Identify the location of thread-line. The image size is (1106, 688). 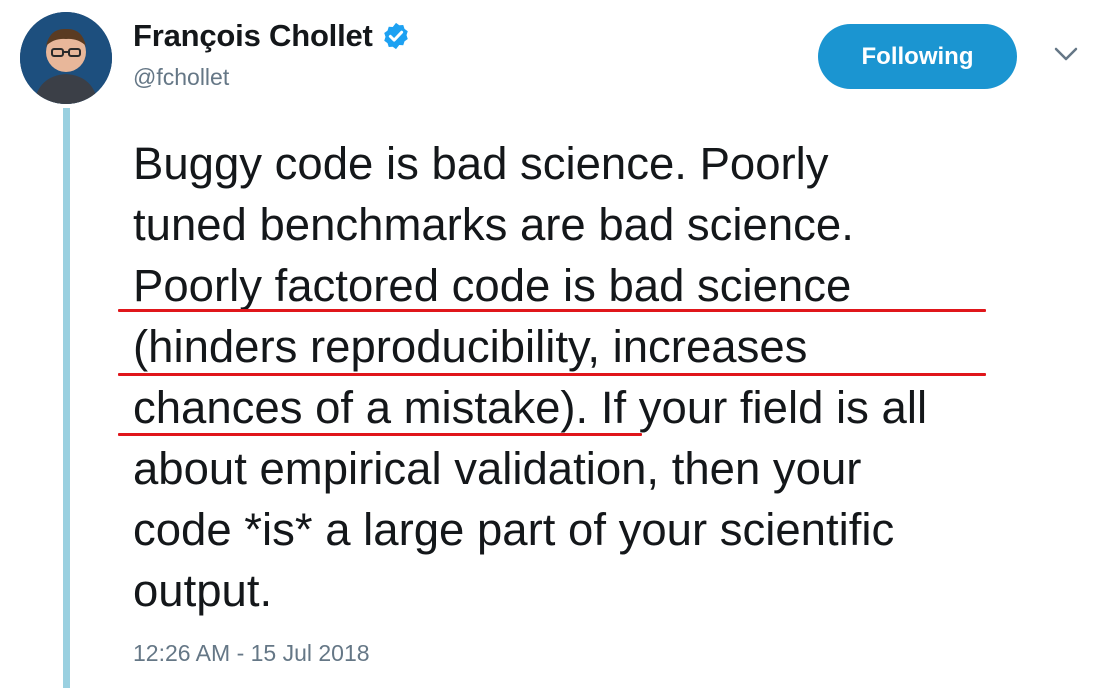
(66, 398).